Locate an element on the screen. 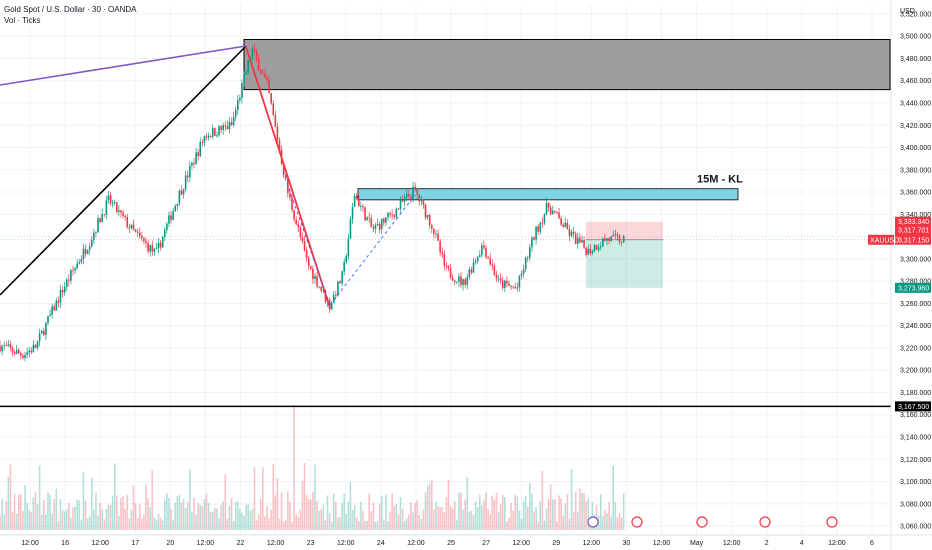 The width and height of the screenshot is (932, 550). event-icon is located at coordinates (637, 522).